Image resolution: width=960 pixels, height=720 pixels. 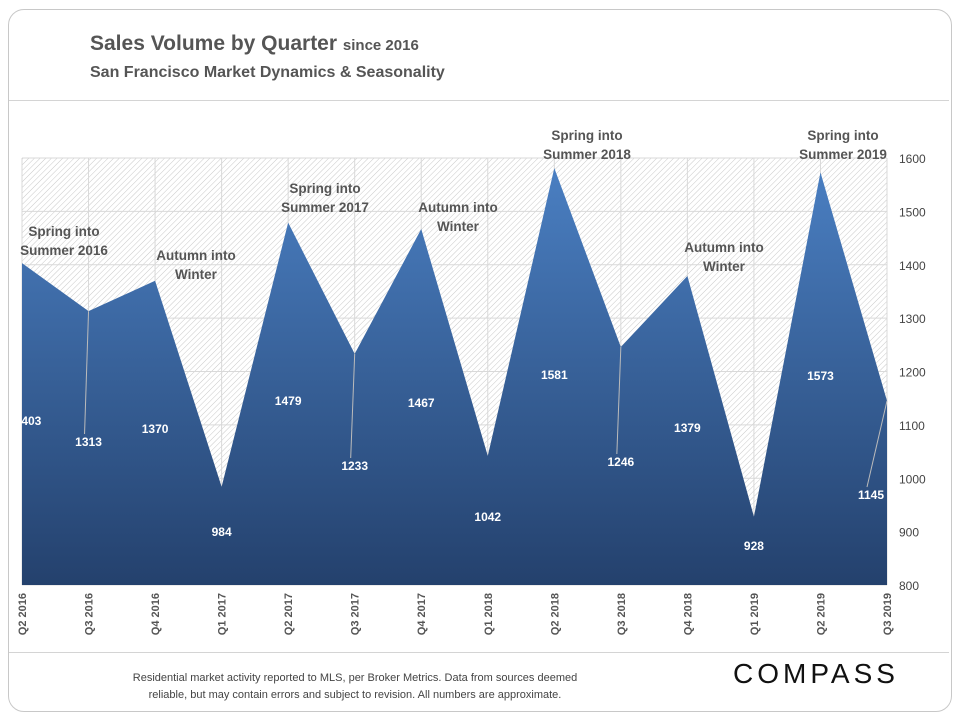 I want to click on x-tick-label: Q3 2016, so click(x=90, y=614).